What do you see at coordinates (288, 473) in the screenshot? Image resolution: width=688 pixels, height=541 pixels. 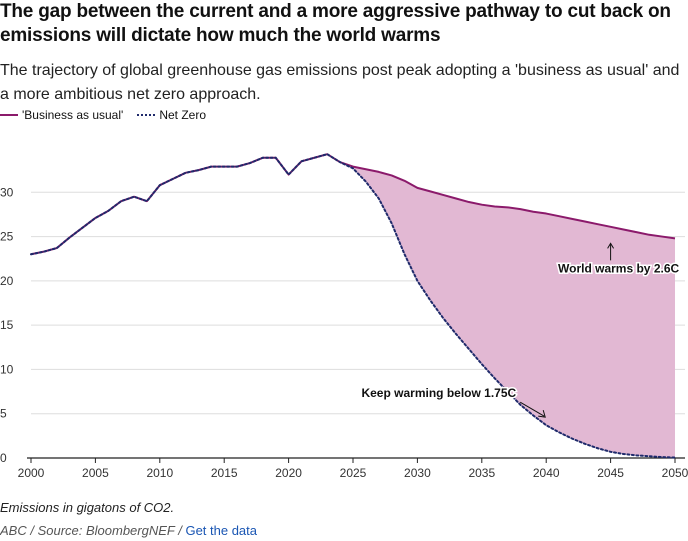 I see `x-tick-label-2020: 2020` at bounding box center [288, 473].